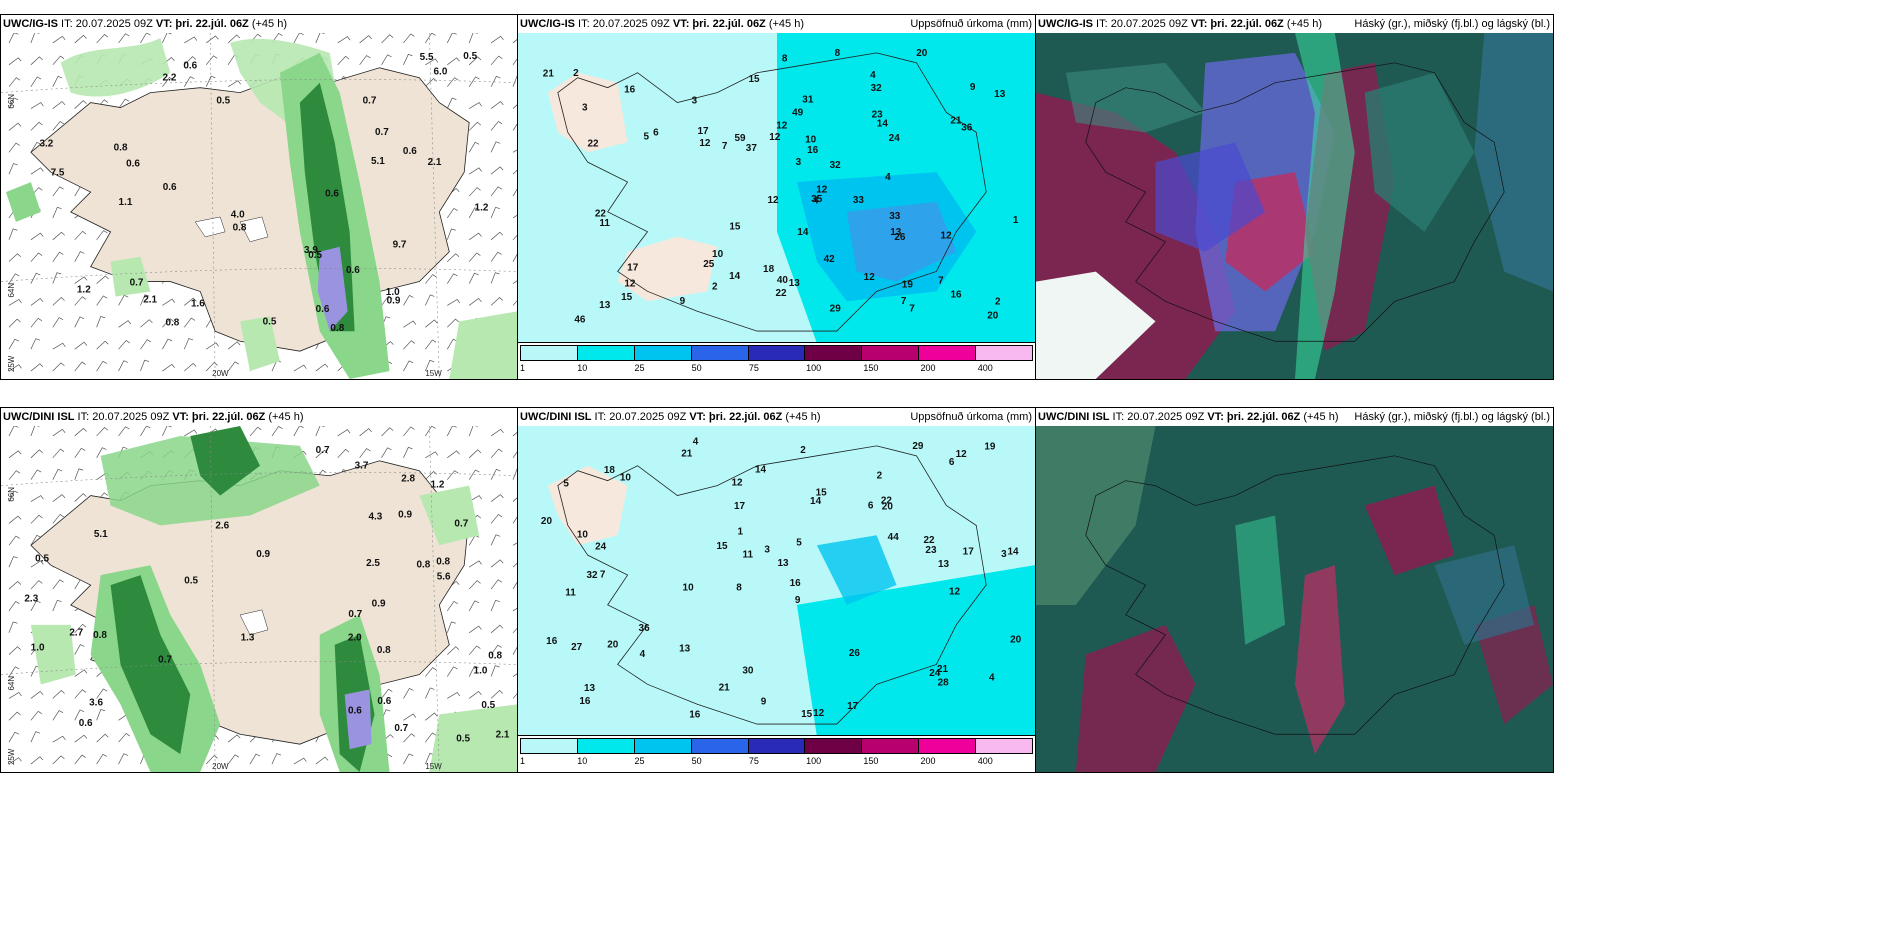 Image resolution: width=1900 pixels, height=950 pixels. I want to click on value-label: 7, so click(941, 280).